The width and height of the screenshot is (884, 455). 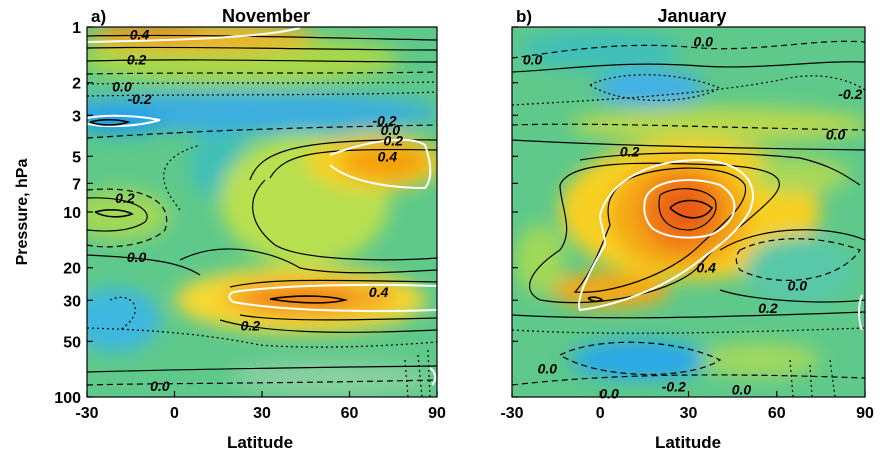 I want to click on panel-a-yticks: 1 2 3 5 7 10 20 30 50 100, so click(x=73, y=213).